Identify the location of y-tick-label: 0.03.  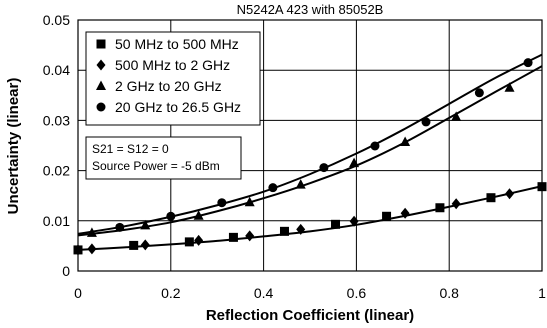
(56, 120).